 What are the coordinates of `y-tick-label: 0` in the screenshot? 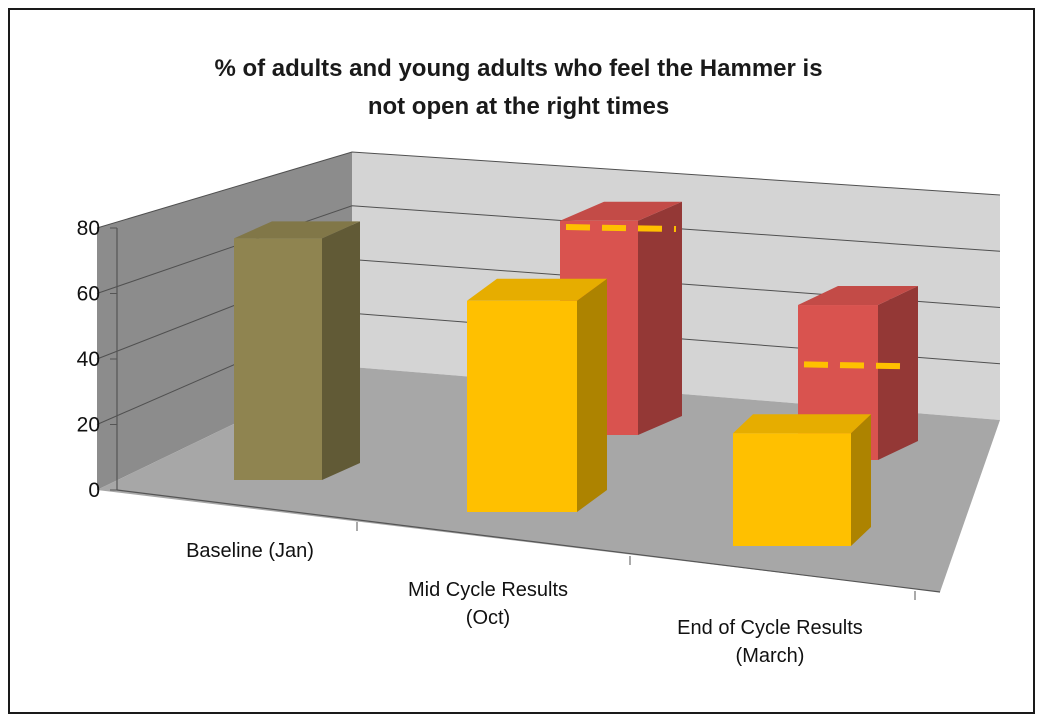 It's located at (94, 490).